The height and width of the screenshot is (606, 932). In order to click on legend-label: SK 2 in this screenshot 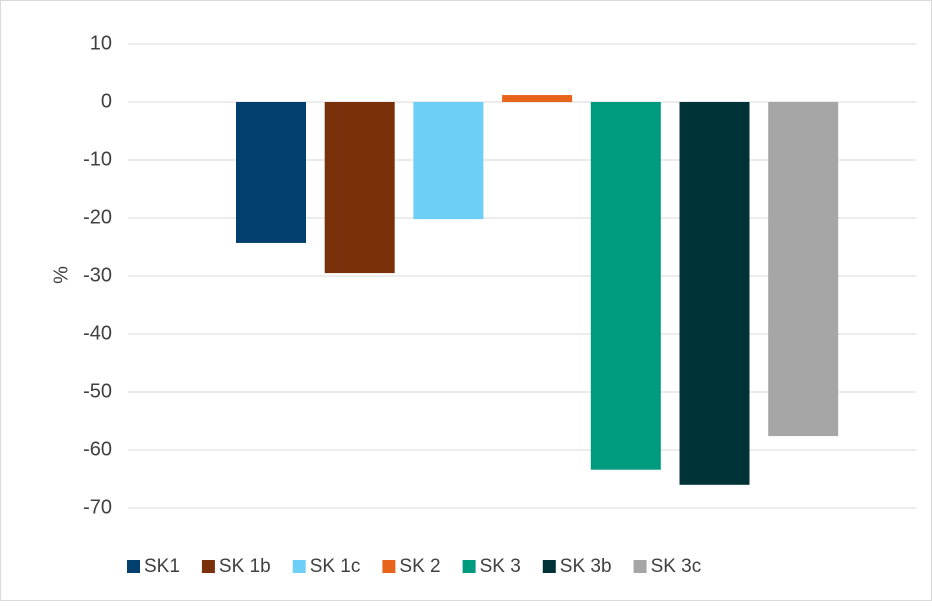, I will do `click(419, 566)`.